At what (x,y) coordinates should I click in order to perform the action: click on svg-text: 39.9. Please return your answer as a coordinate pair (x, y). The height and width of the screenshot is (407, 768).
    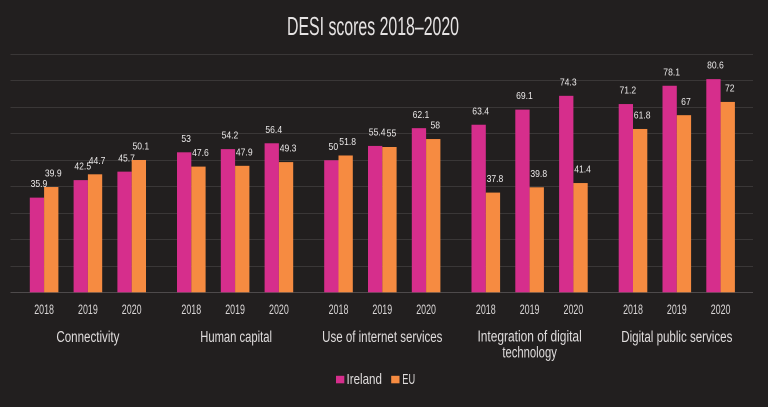
    Looking at the image, I should click on (53, 174).